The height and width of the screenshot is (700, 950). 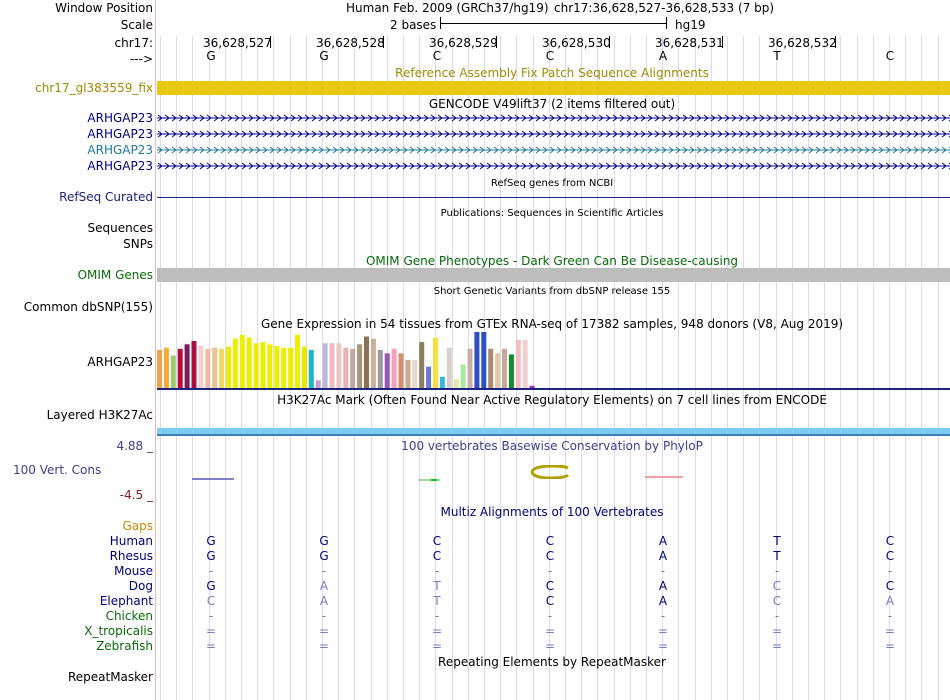 I want to click on omim-bar, so click(x=553, y=275).